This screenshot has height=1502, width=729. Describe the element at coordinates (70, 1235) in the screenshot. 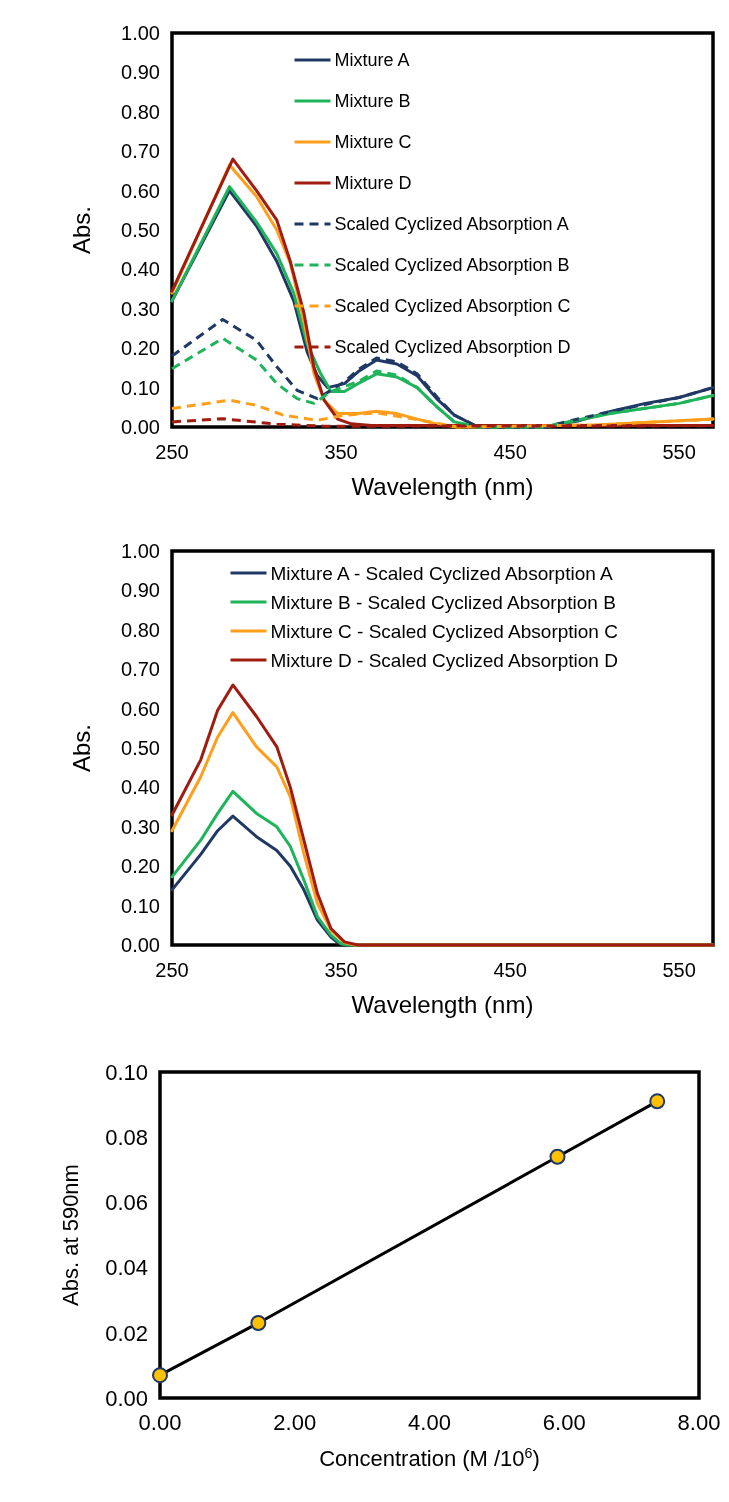

I see `y-axis-title: Abs. at 590nm` at that location.